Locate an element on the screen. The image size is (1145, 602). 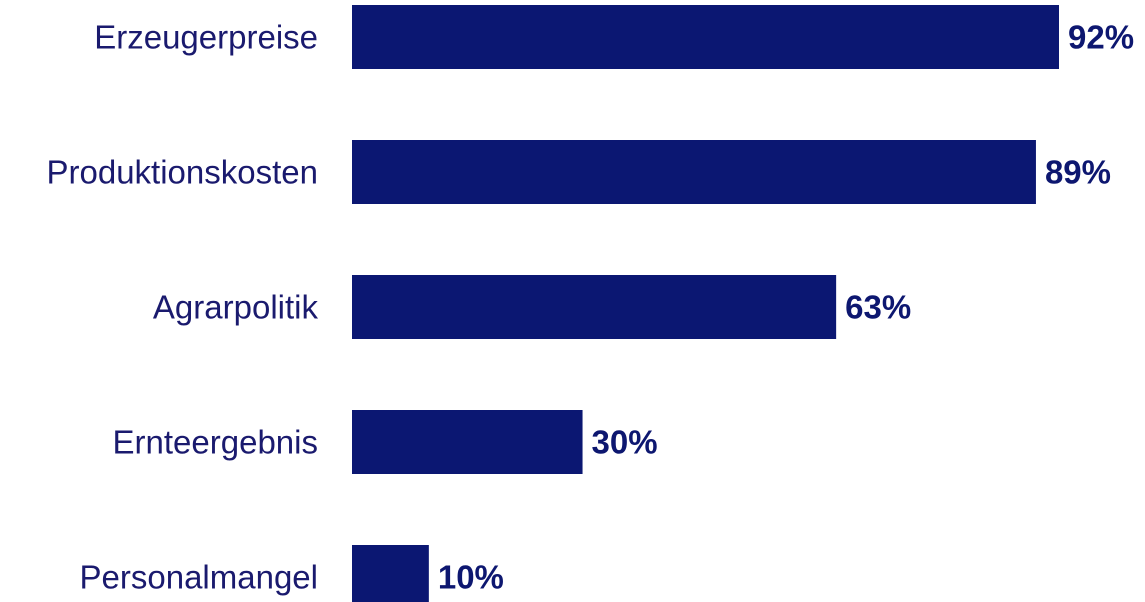
value-label: 92% is located at coordinates (1101, 37).